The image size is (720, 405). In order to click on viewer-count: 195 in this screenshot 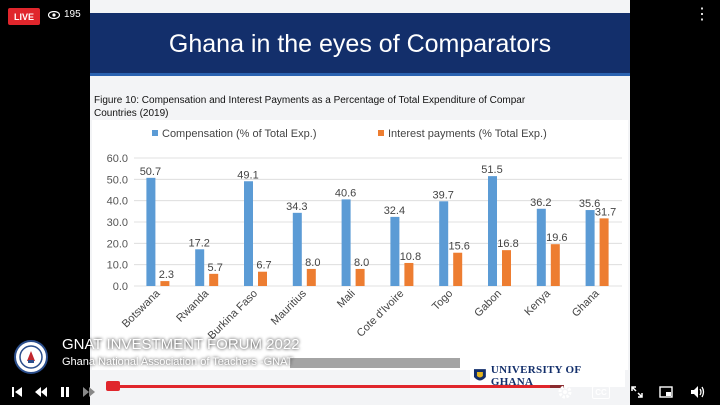, I will do `click(64, 14)`.